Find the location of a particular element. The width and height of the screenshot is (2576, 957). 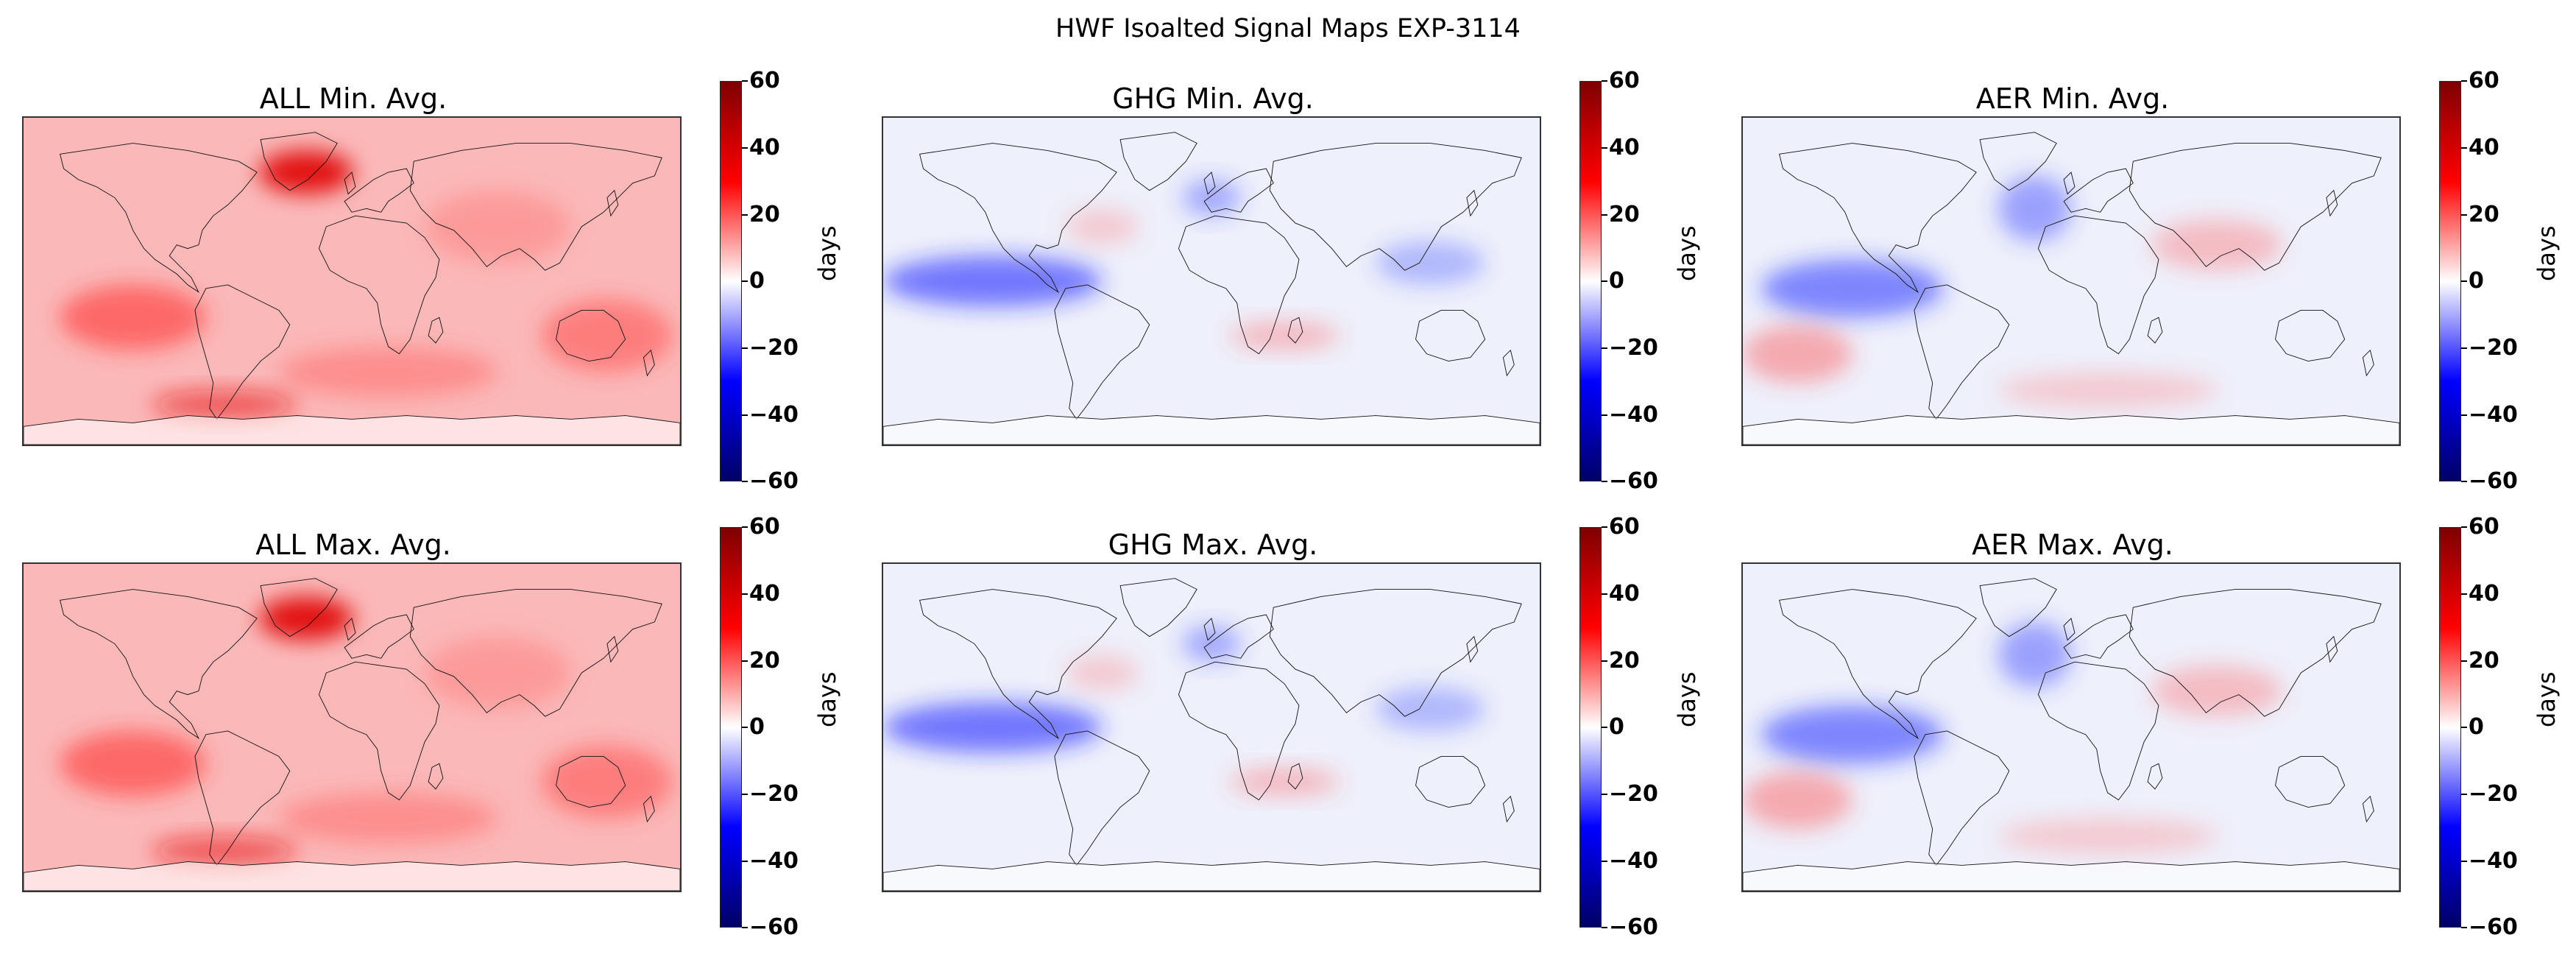

coast-asia is located at coordinates (1395, 208).